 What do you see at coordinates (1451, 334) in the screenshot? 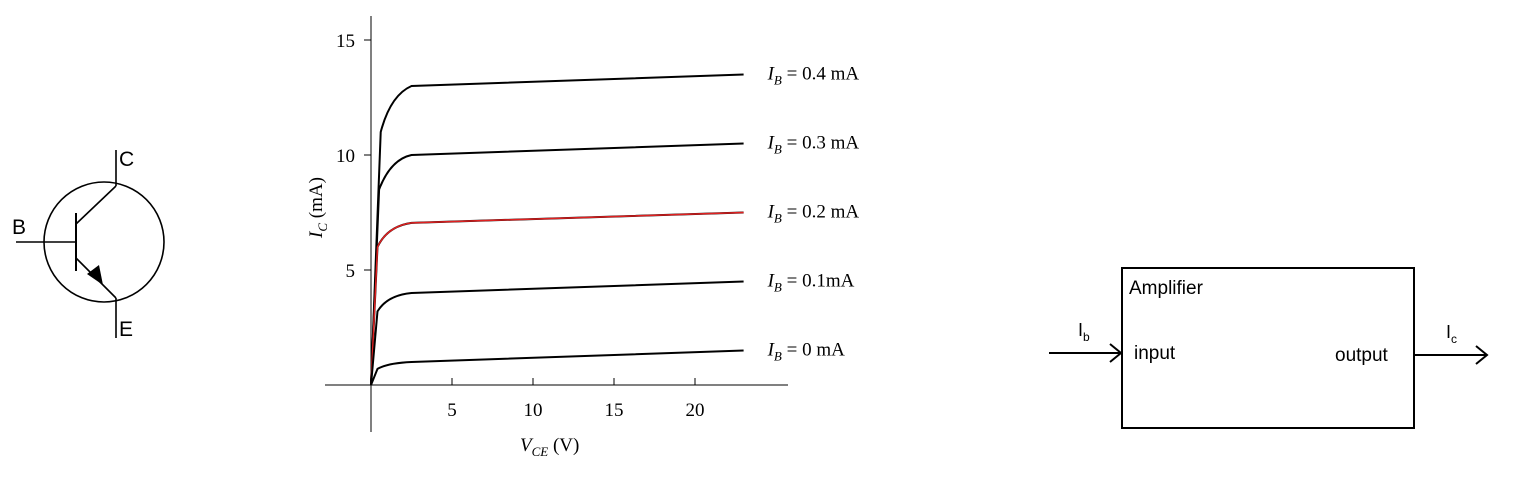
I see `output-signal-label: Ic` at bounding box center [1451, 334].